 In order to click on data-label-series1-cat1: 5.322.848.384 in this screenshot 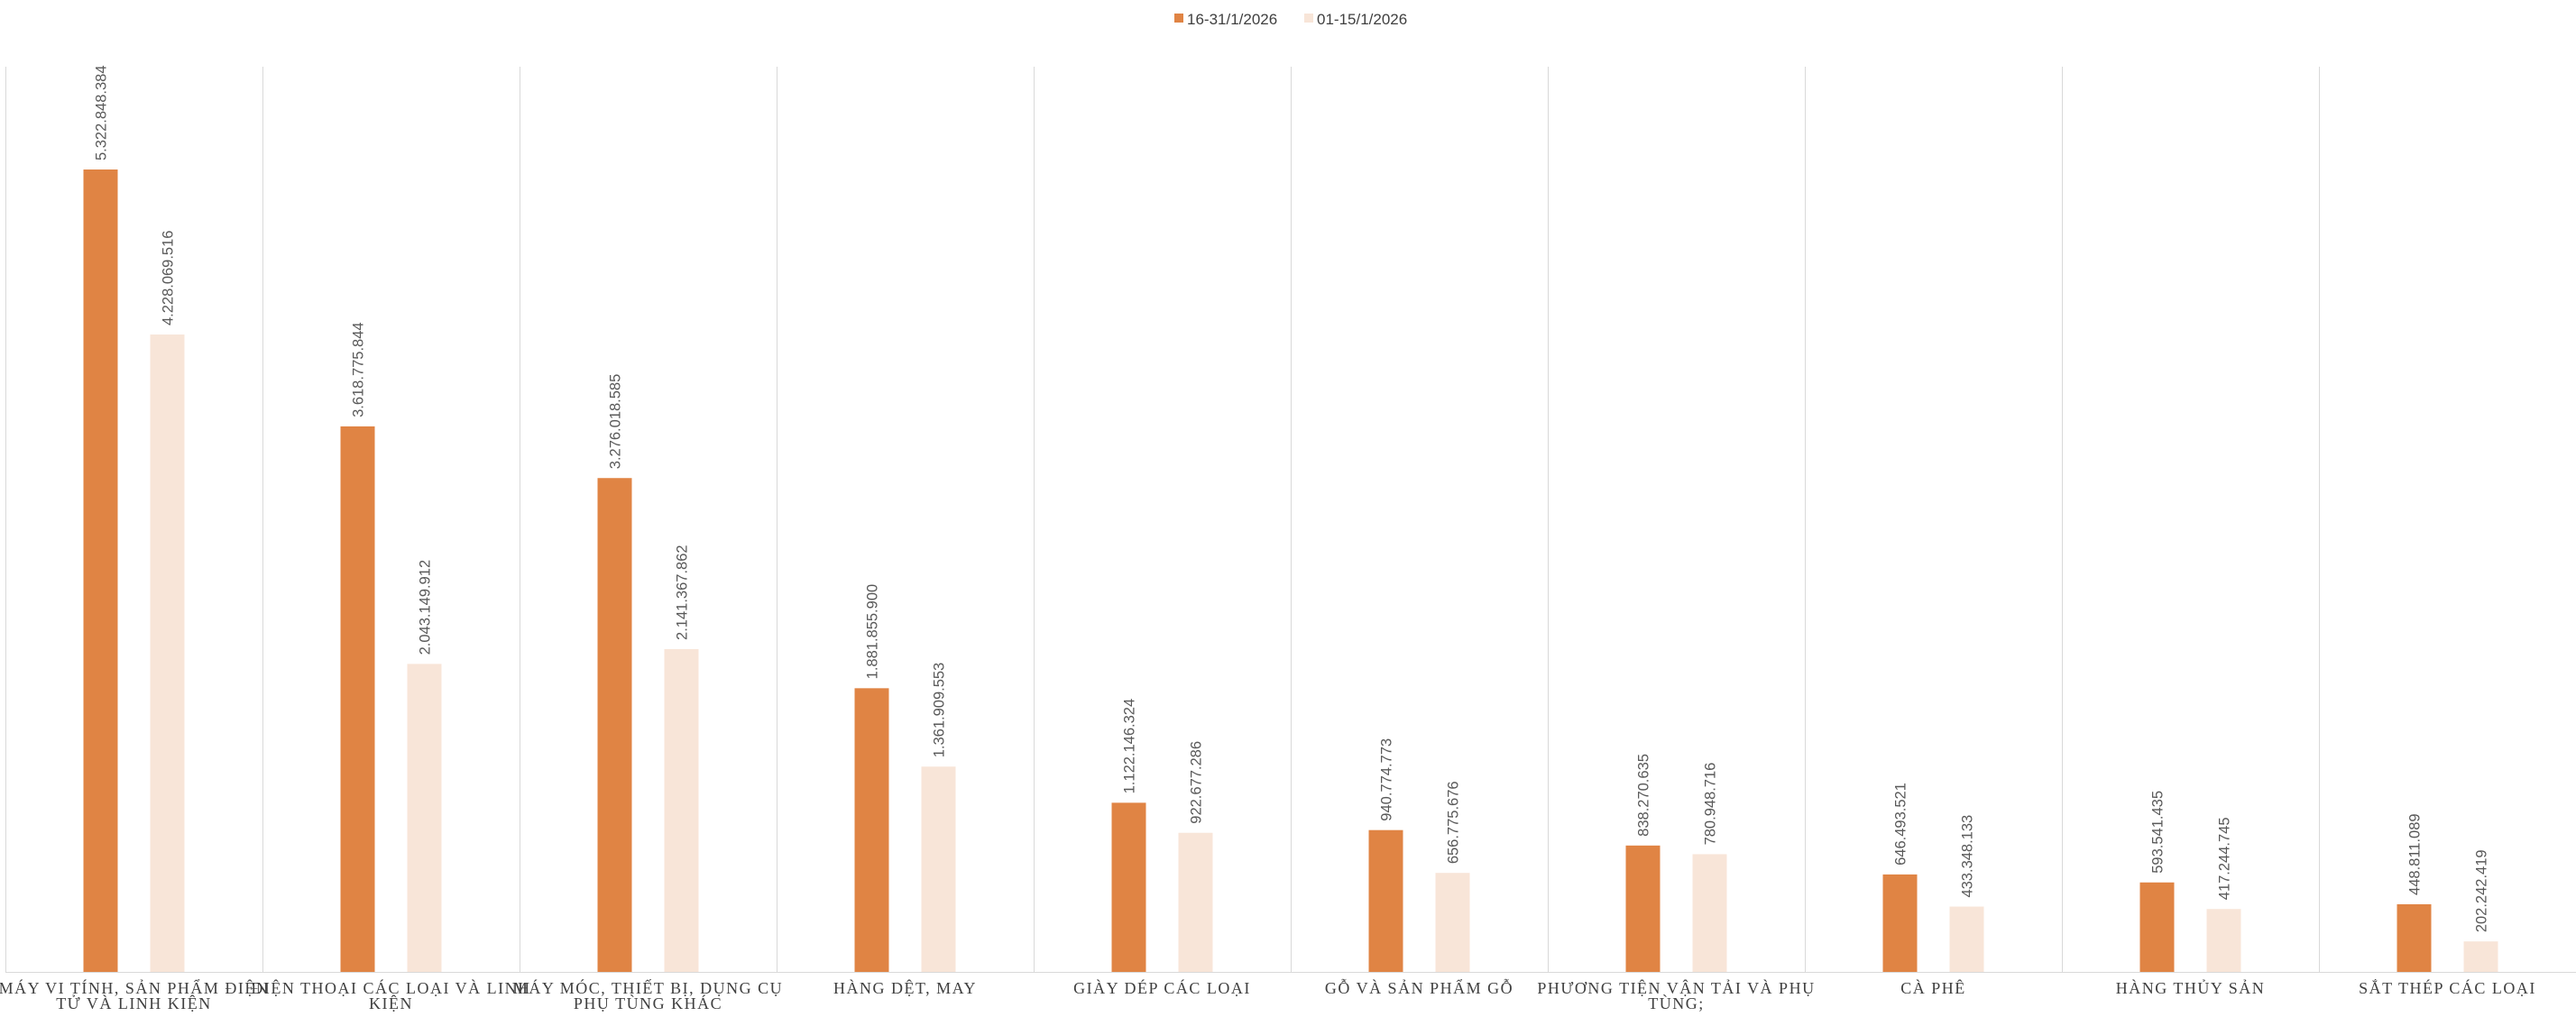, I will do `click(102, 112)`.